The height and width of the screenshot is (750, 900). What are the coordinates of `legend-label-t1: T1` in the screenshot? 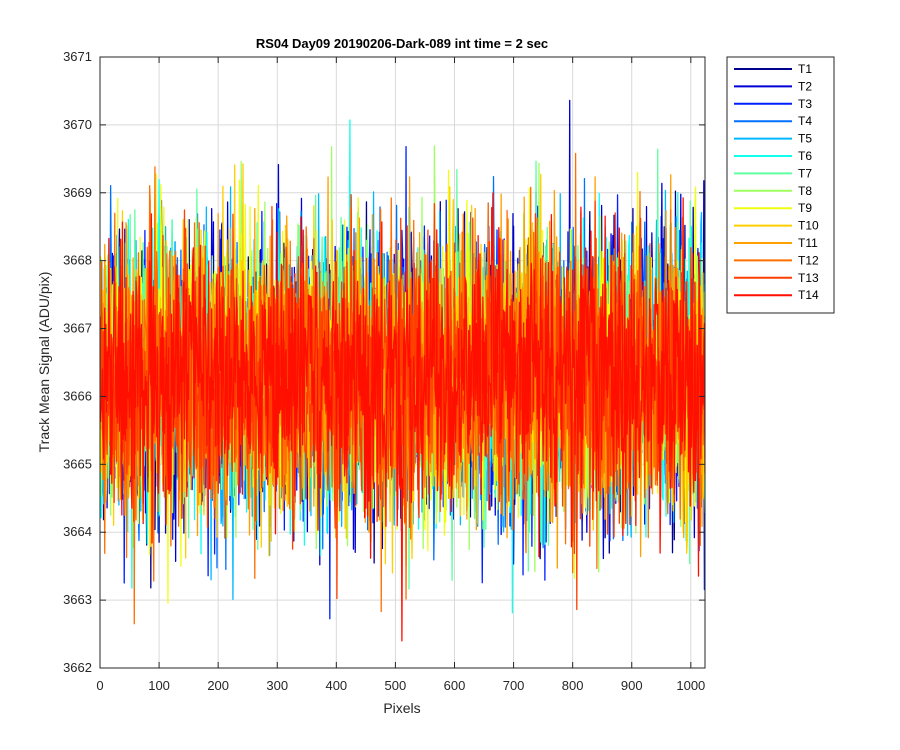 It's located at (805, 69).